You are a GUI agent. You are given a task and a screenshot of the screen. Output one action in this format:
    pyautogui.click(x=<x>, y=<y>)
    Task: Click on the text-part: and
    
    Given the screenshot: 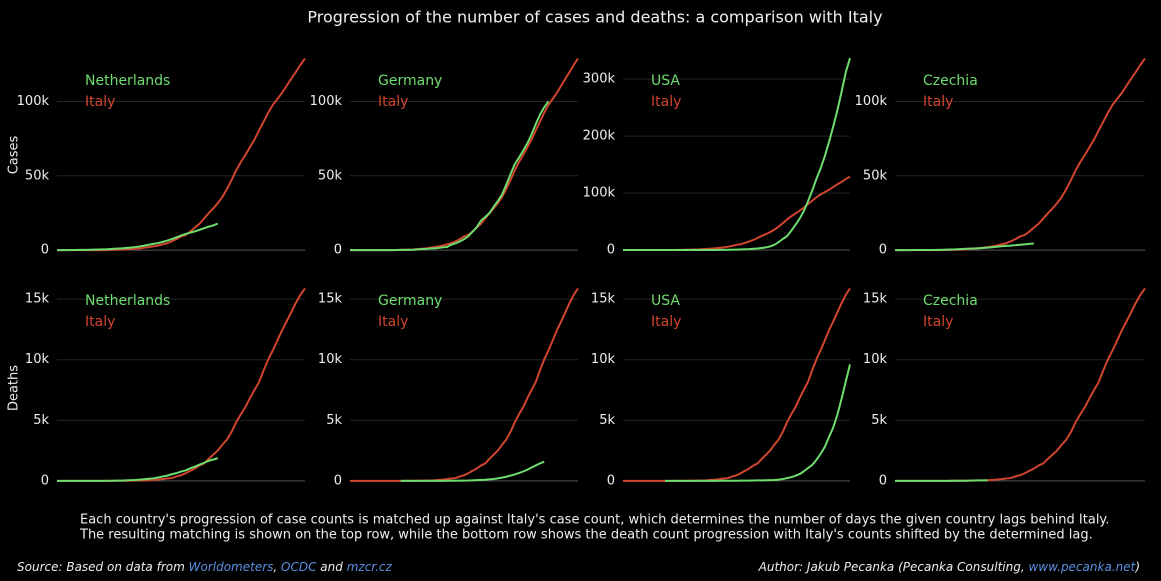 What is the action you would take?
    pyautogui.click(x=331, y=567)
    